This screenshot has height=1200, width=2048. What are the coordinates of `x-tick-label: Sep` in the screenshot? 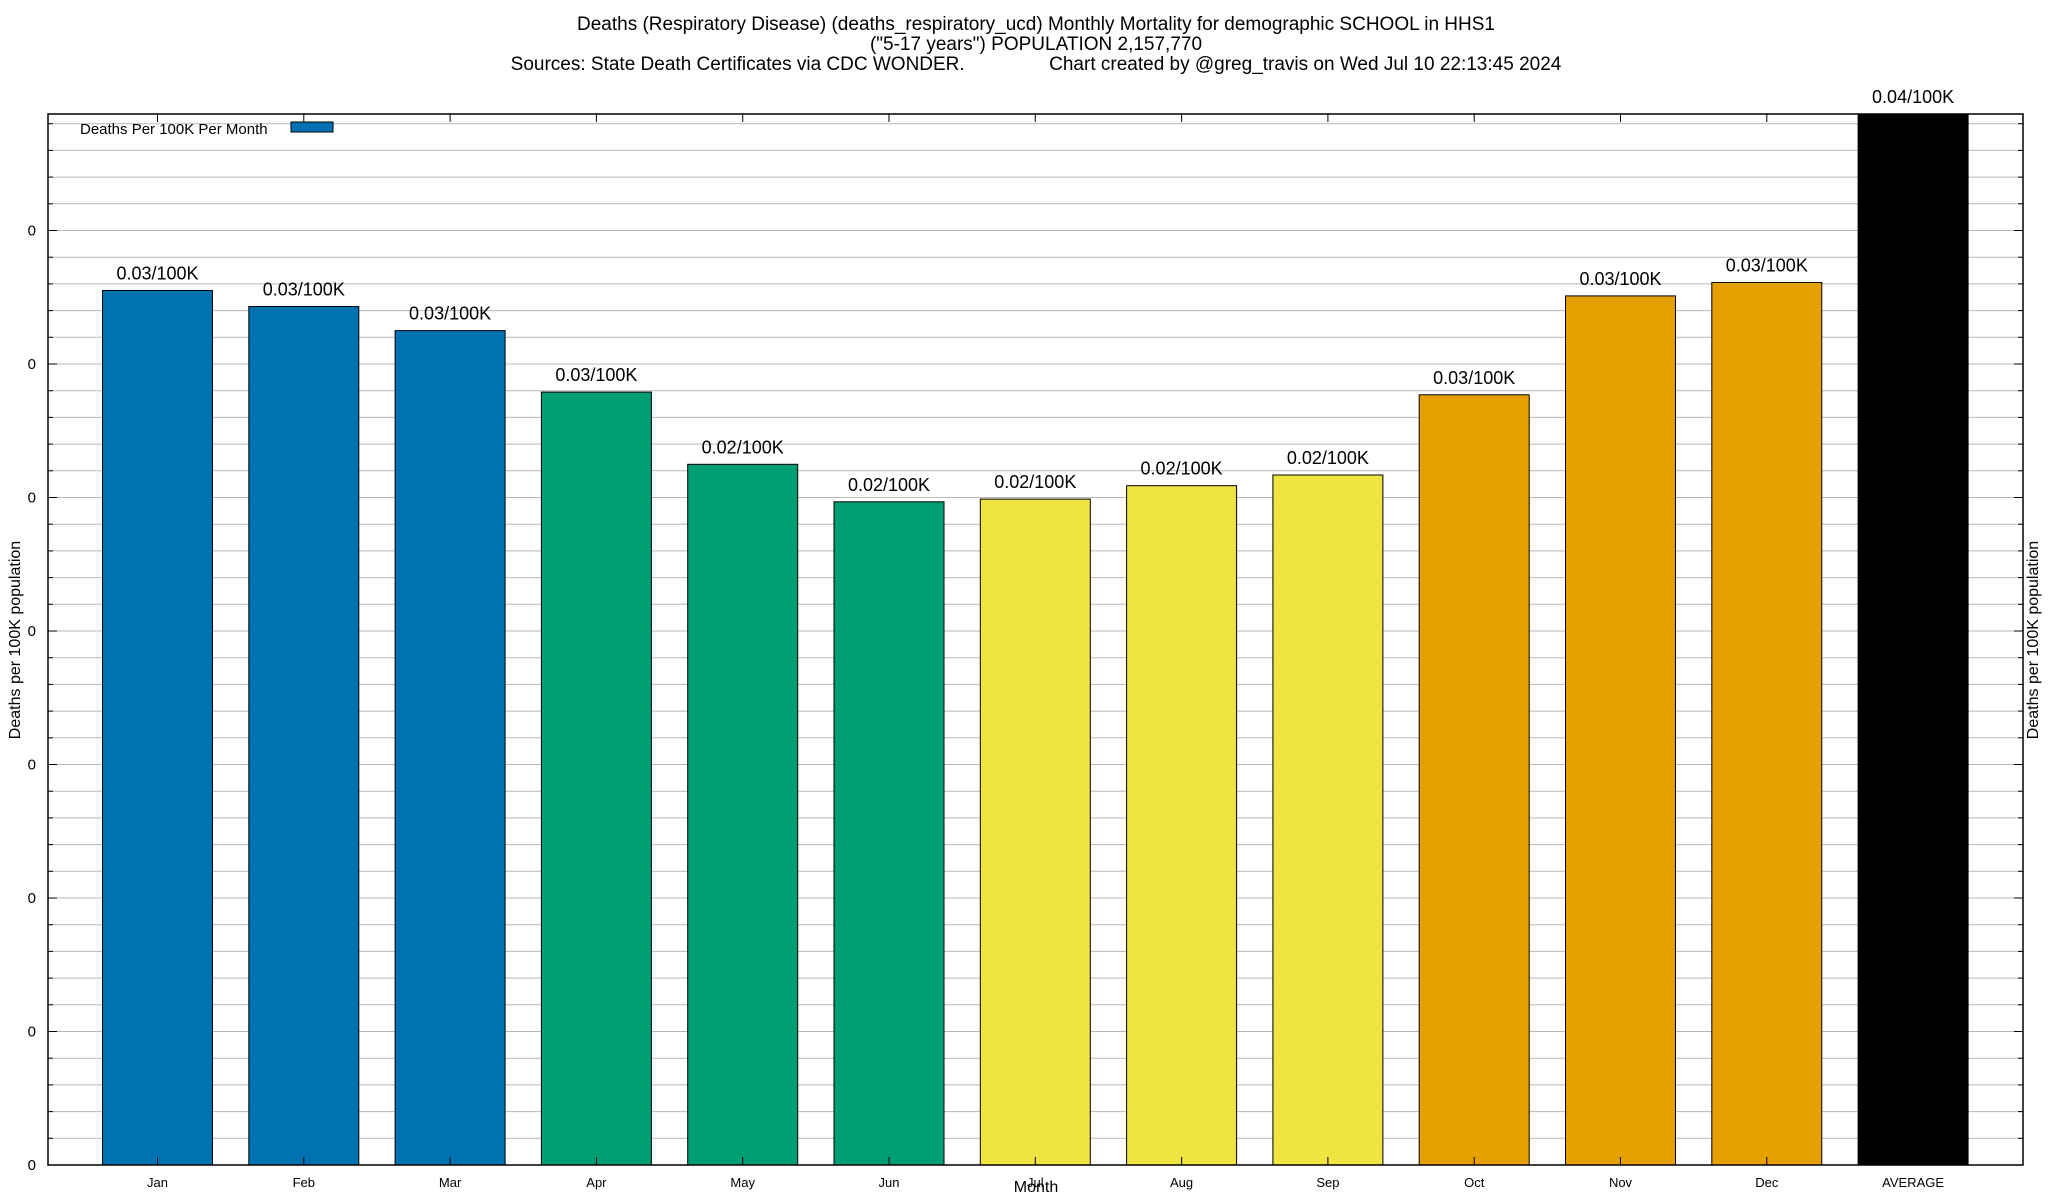 It's located at (1327, 1182).